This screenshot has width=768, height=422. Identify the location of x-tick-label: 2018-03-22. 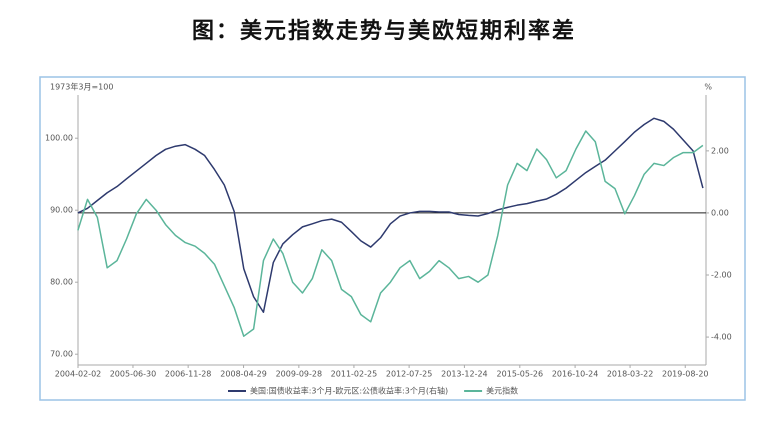
(630, 374).